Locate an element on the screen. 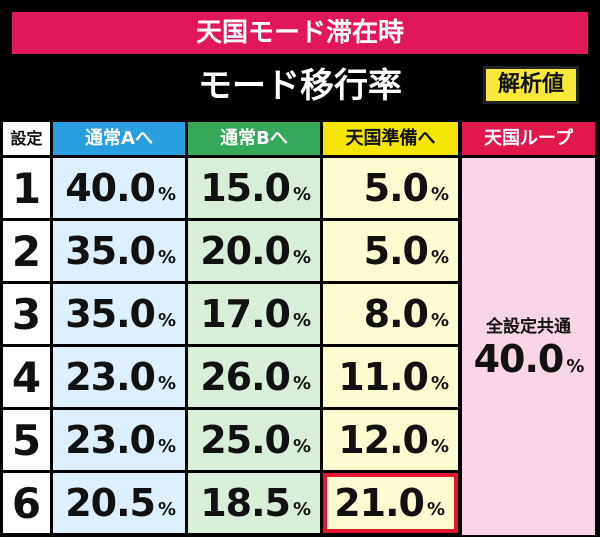 This screenshot has width=600, height=537. title: 天国モード滞在時 is located at coordinates (300, 33).